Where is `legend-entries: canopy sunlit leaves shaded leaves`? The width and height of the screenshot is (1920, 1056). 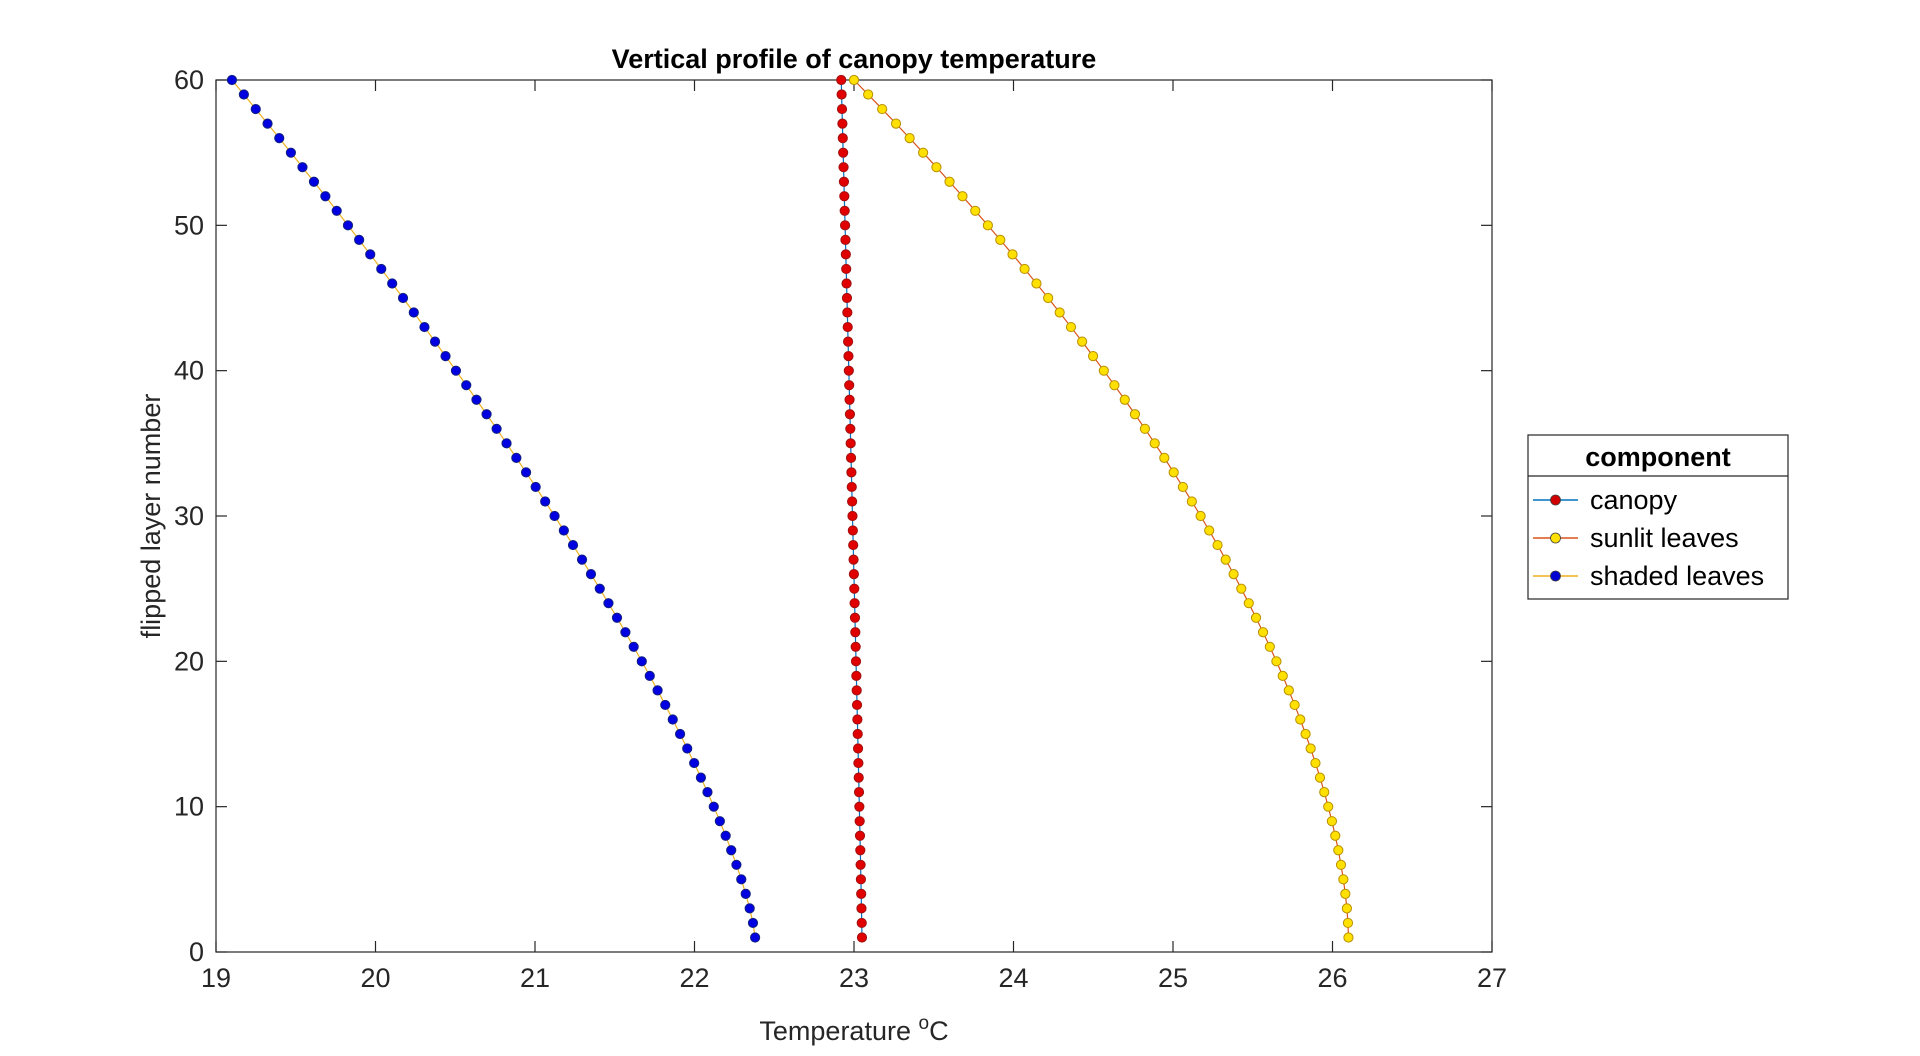
legend-entries: canopy sunlit leaves shaded leaves is located at coordinates (1648, 538).